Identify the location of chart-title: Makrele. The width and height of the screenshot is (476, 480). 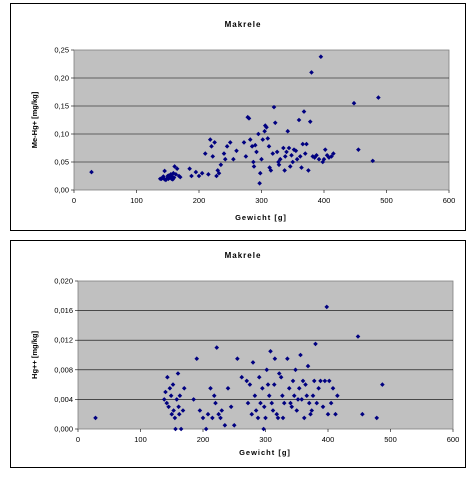
(243, 255).